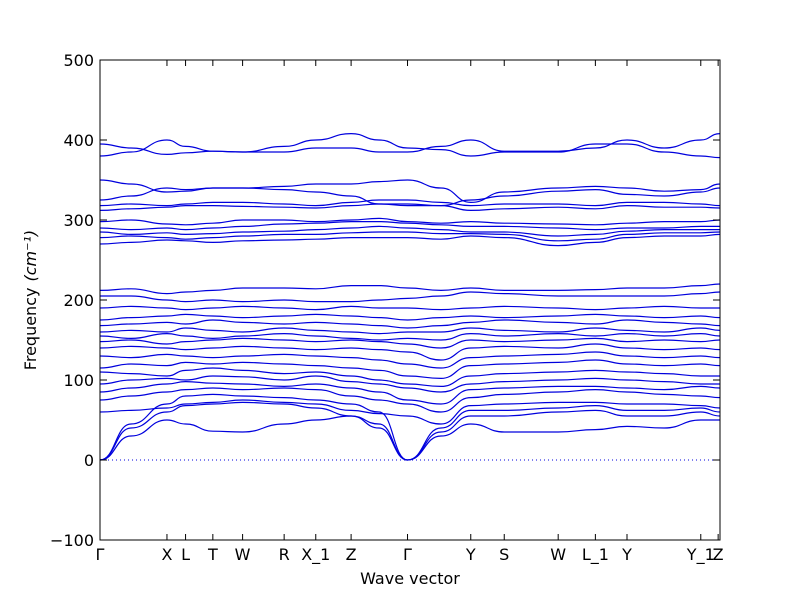  Describe the element at coordinates (212, 554) in the screenshot. I see `x-tick-label: T` at that location.